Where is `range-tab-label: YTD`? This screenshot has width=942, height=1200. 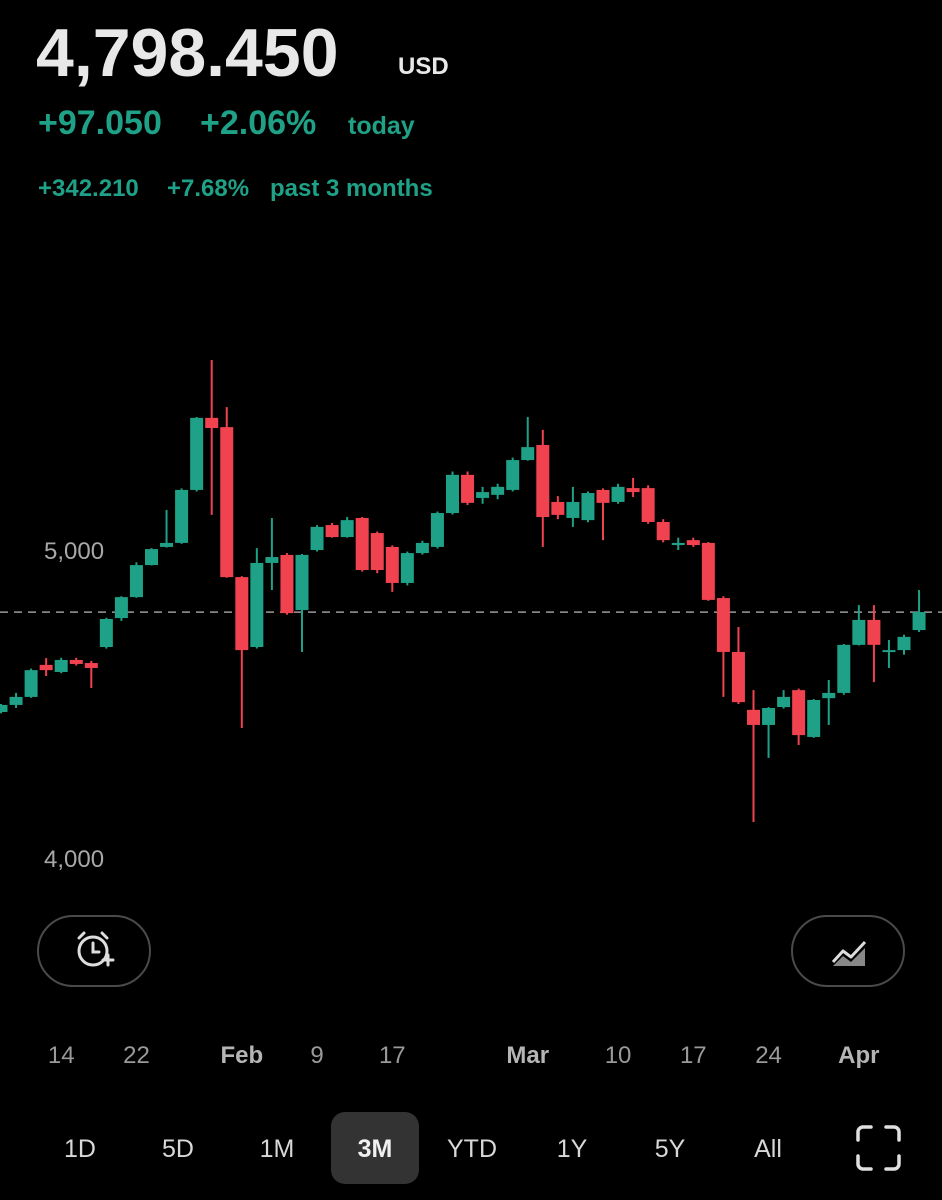 range-tab-label: YTD is located at coordinates (472, 1149).